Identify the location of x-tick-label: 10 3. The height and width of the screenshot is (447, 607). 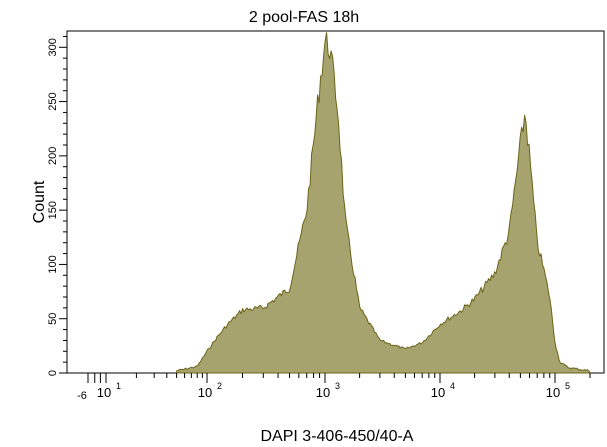
(328, 390).